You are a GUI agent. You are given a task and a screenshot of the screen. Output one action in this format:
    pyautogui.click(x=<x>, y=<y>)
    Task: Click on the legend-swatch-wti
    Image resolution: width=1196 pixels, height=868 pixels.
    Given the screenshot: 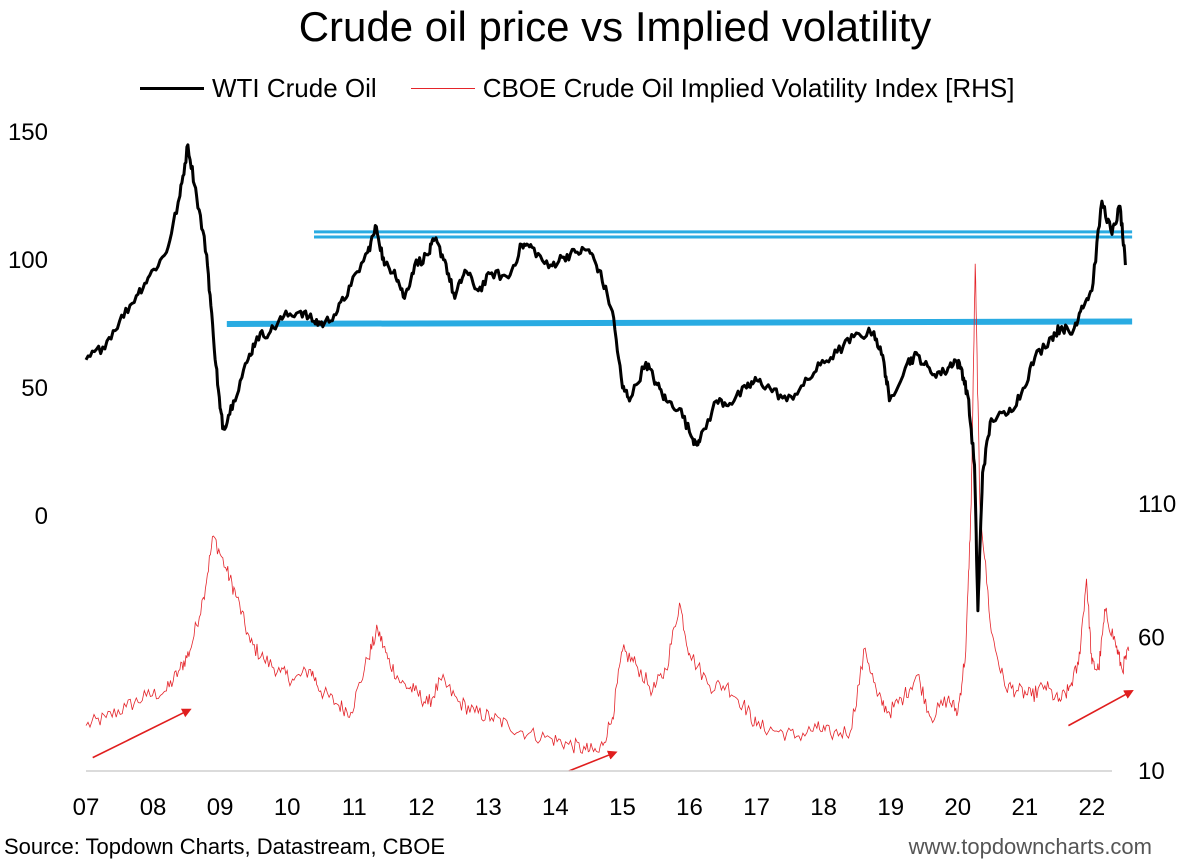 What is the action you would take?
    pyautogui.click(x=172, y=88)
    